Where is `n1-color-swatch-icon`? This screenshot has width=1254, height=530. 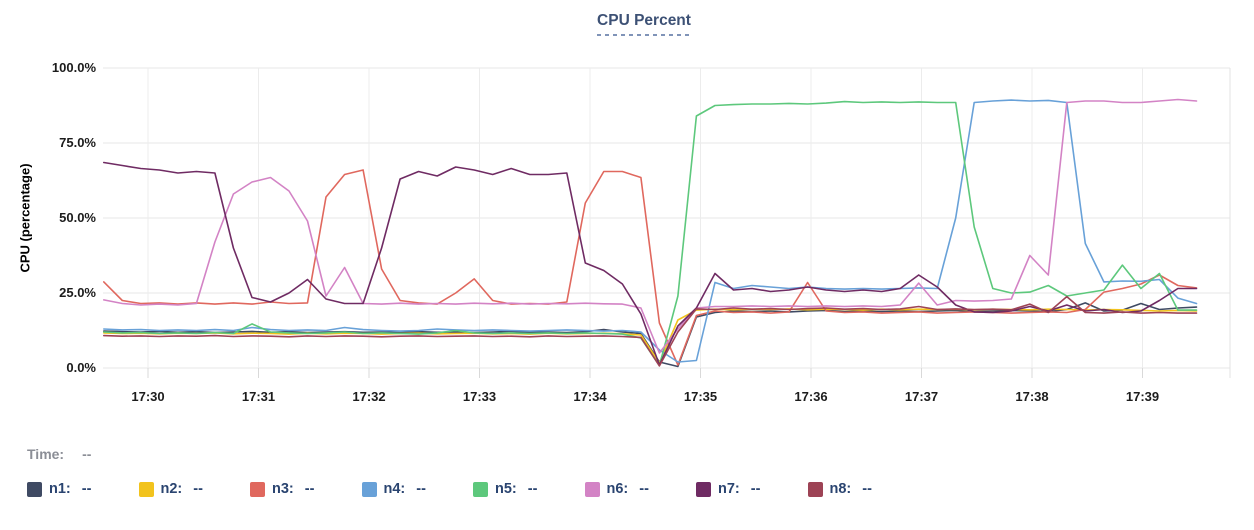
n1-color-swatch-icon is located at coordinates (34, 489).